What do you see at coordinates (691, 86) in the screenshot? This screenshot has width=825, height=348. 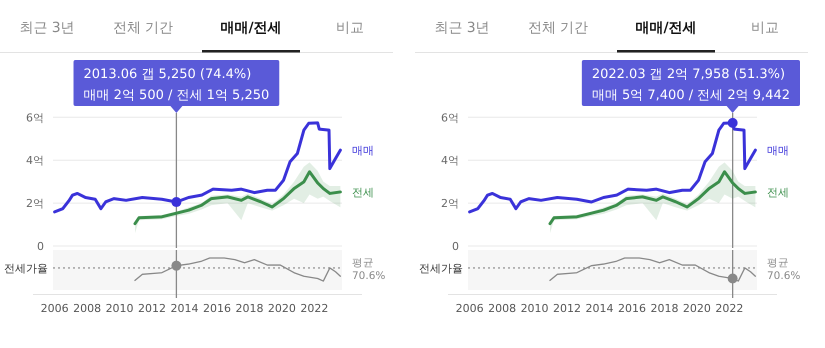 I see `tooltip: 2022.03 갭 2억 7,958 (51.3%) 매매 5억 7,400 / 전세 2억 9,442` at bounding box center [691, 86].